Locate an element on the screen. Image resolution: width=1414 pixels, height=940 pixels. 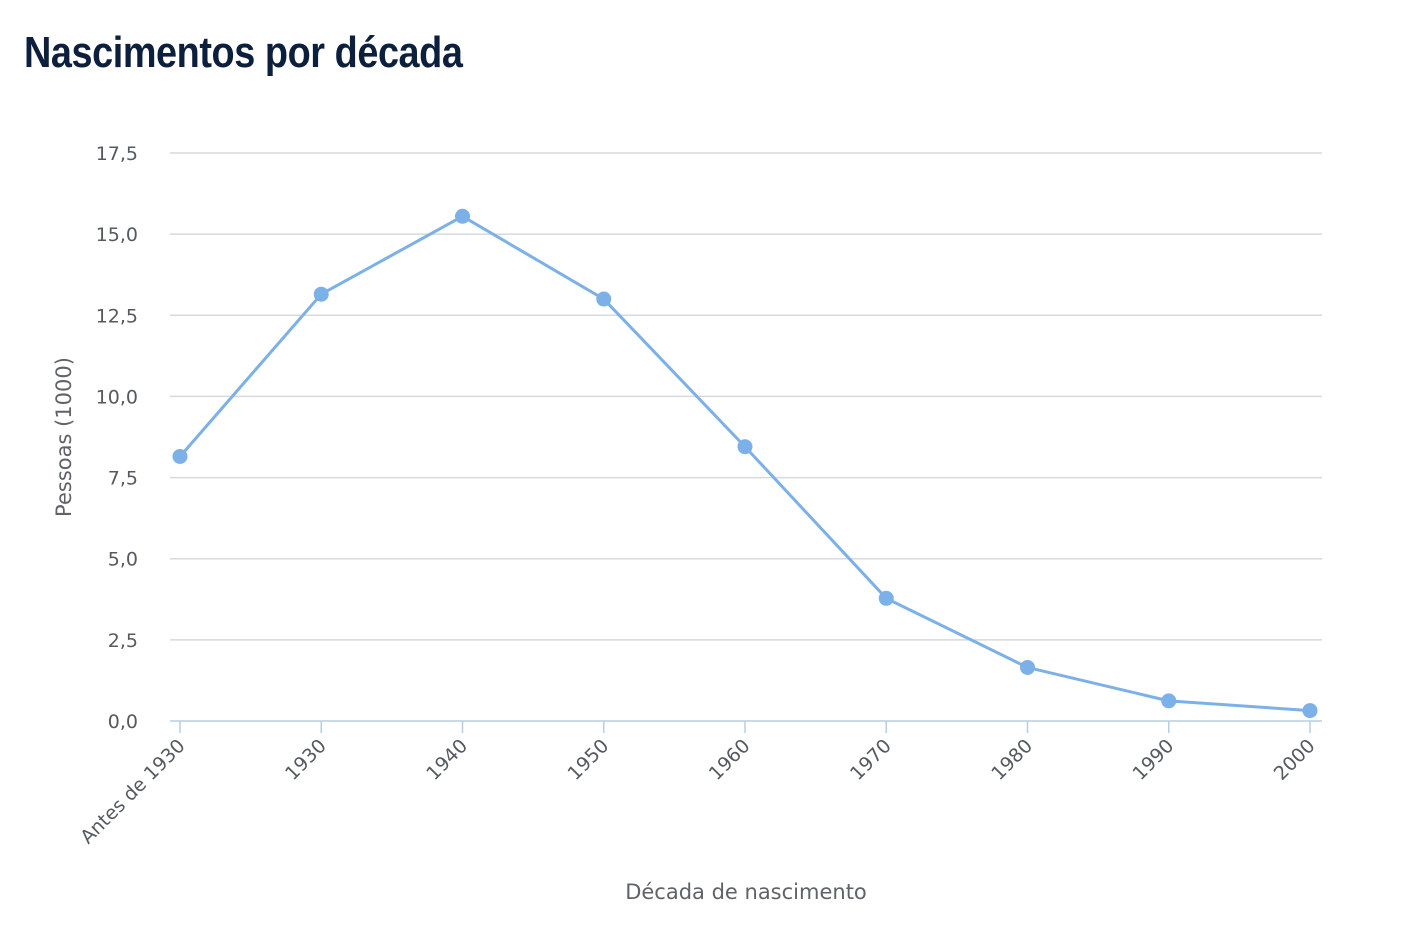
chart-title: Nascimentos por década is located at coordinates (243, 52).